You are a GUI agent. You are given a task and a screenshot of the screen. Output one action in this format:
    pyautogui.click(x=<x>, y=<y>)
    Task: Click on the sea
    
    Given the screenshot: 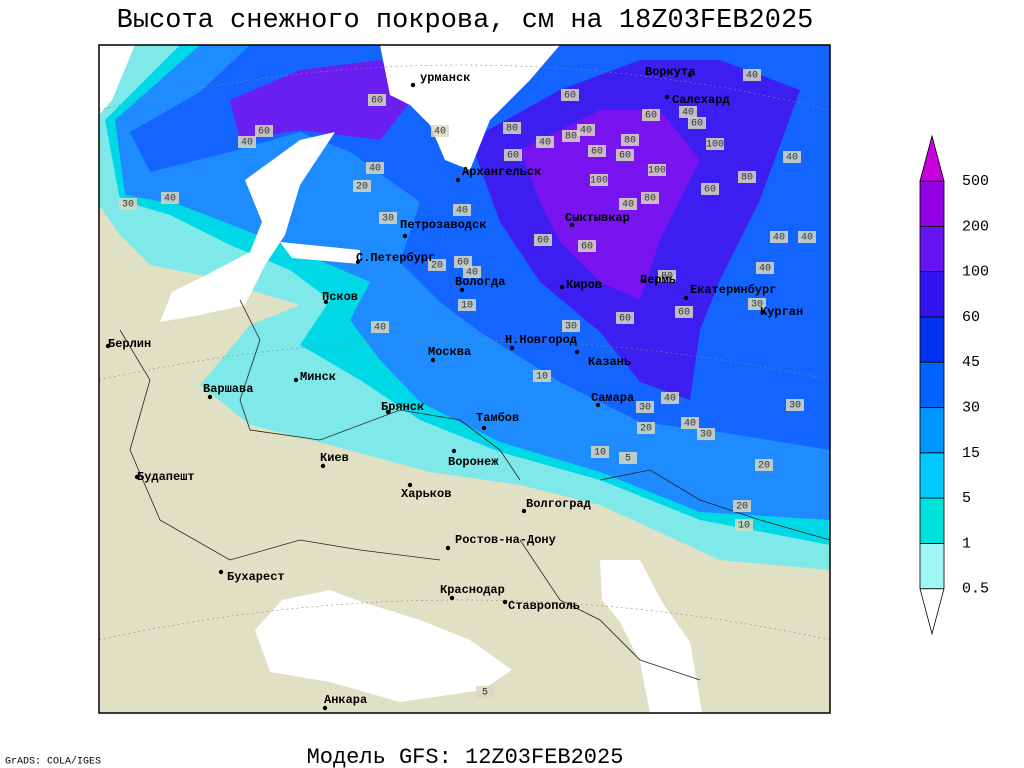 What is the action you would take?
    pyautogui.click(x=470, y=107)
    